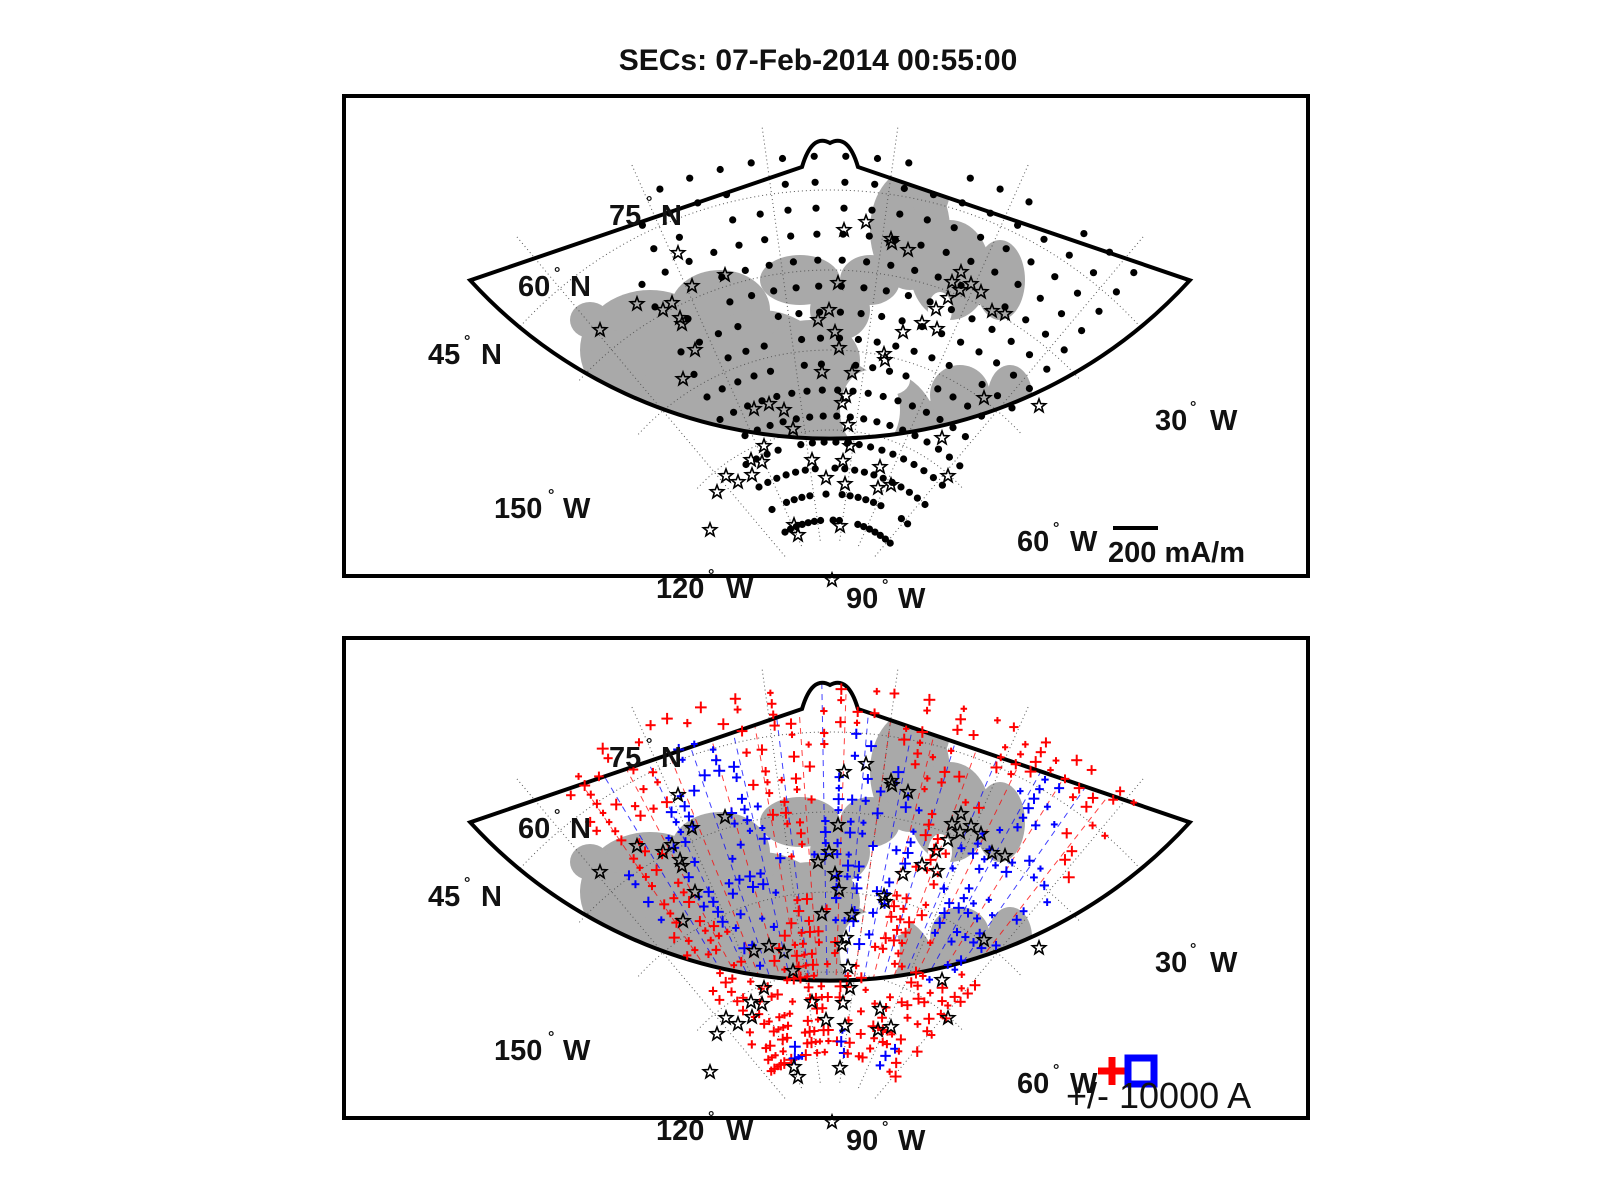 Image resolution: width=1600 pixels, height=1200 pixels. I want to click on lat-label-60: 60, so click(534, 287).